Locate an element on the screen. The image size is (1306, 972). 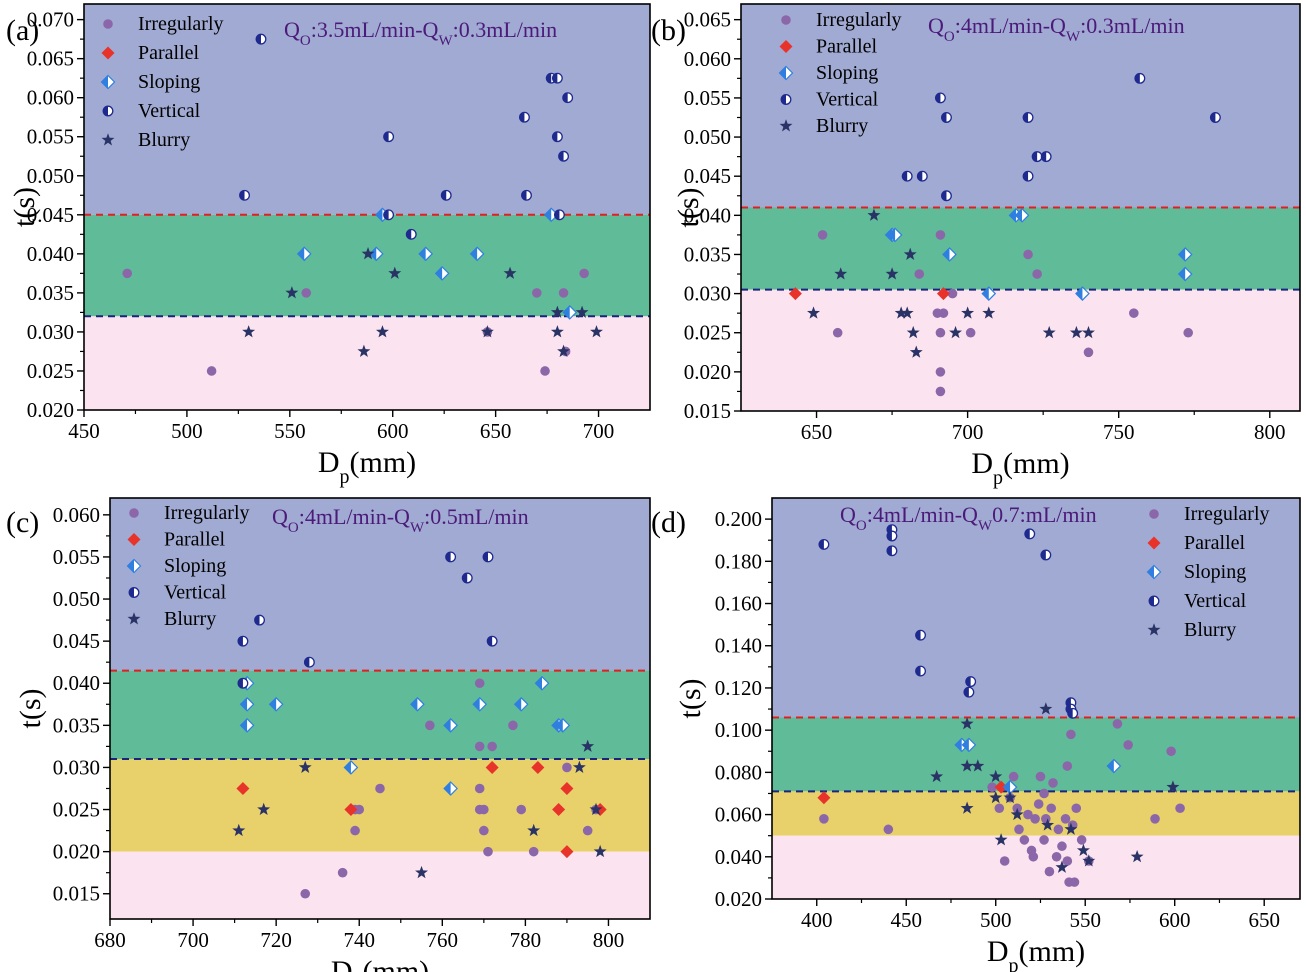
y-tick-label: 0.060 is located at coordinates (707, 59).